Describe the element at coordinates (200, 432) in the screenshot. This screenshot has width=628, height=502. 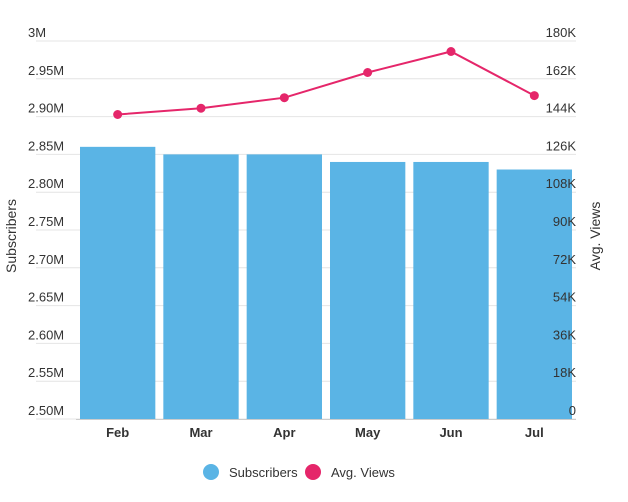
I see `x-tick-label: Mar` at that location.